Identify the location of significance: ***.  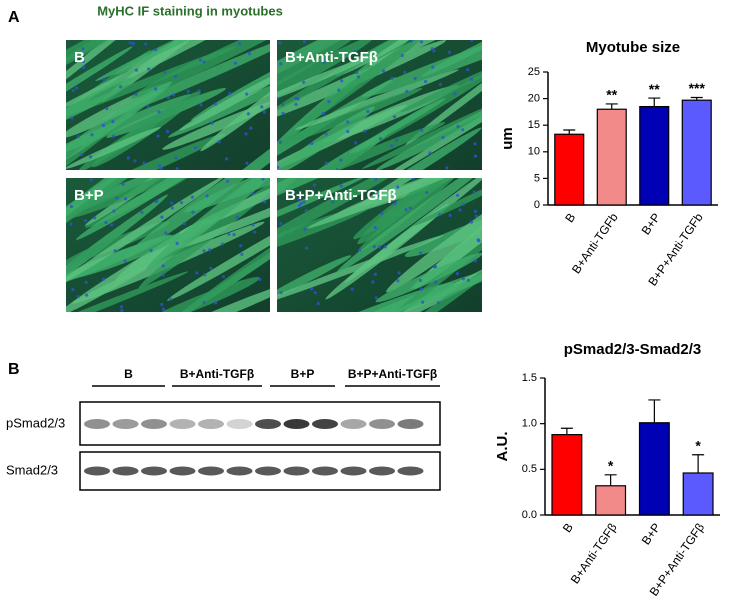
(697, 88).